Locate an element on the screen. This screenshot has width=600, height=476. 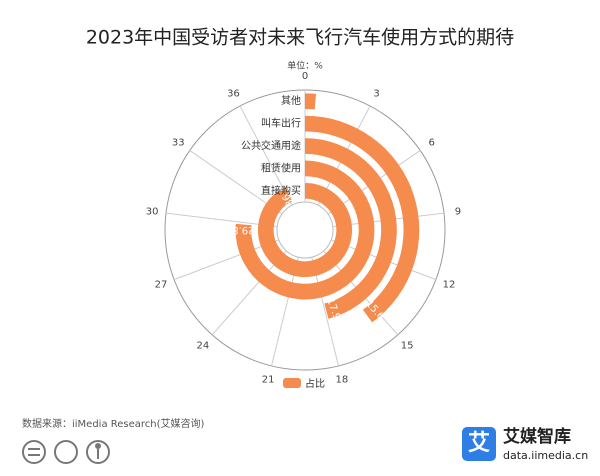
angle-tick-label: 15 is located at coordinates (407, 345).